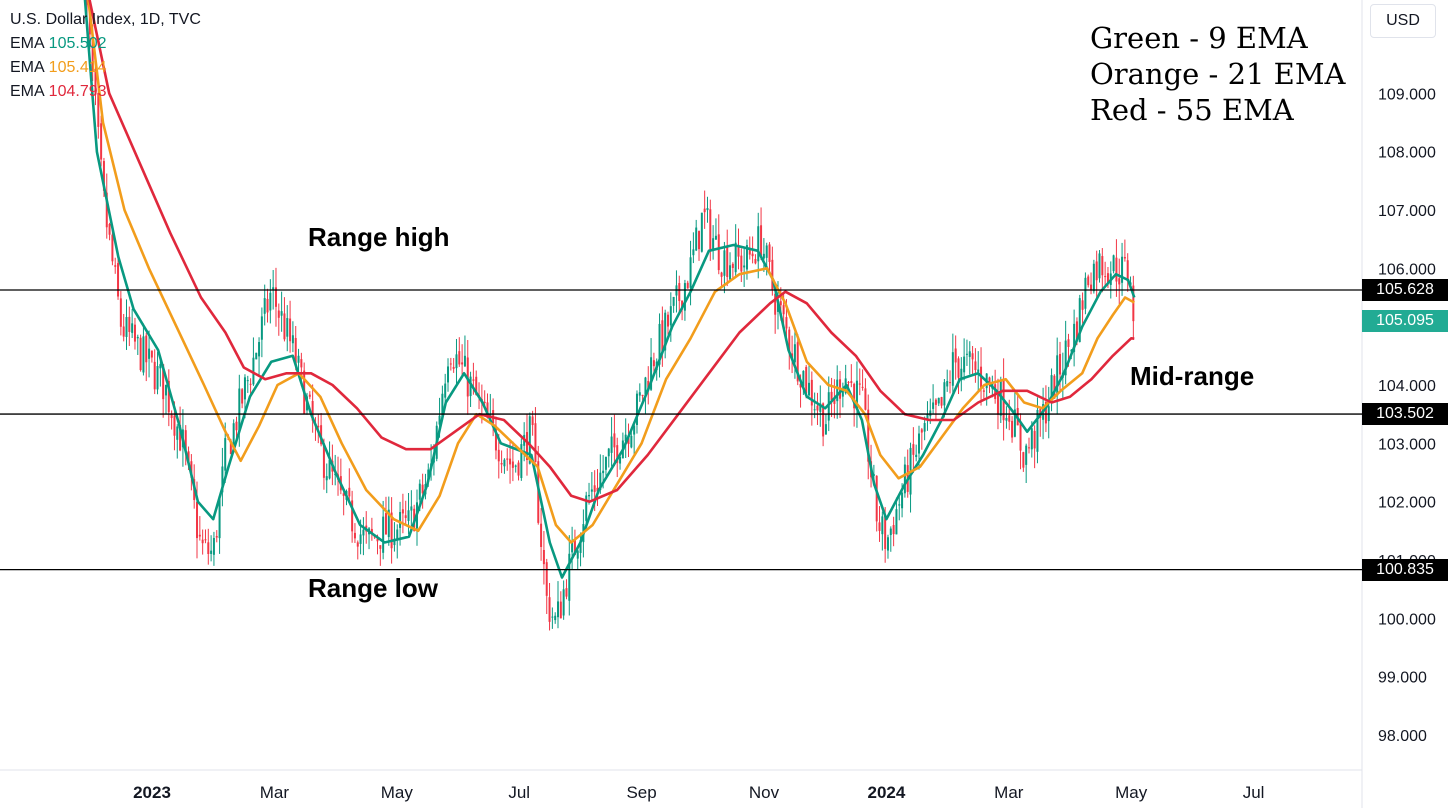 Image resolution: width=1456 pixels, height=808 pixels. Describe the element at coordinates (1192, 376) in the screenshot. I see `mid-range-annotation: Mid-range` at that location.